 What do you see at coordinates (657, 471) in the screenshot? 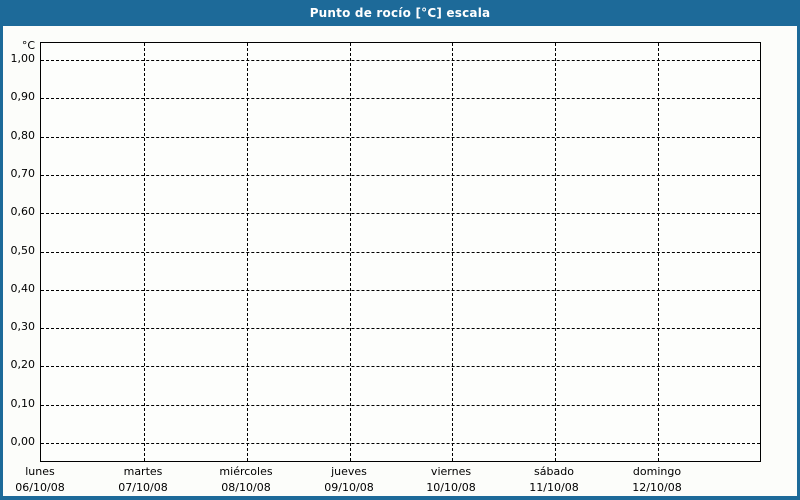
I see `x-axis-day-label: domingo` at bounding box center [657, 471].